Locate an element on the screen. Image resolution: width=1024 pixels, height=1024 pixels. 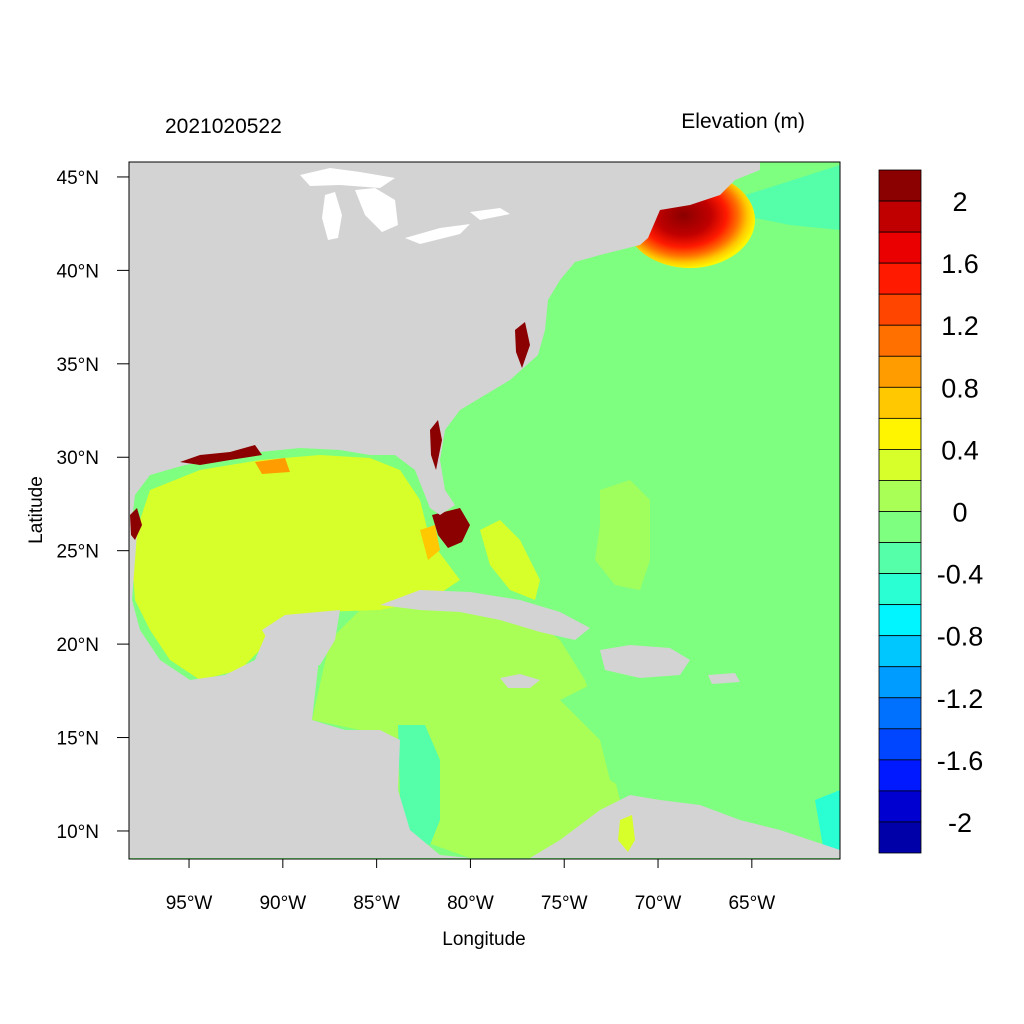
lon-tick-label: 70°W is located at coordinates (658, 903).